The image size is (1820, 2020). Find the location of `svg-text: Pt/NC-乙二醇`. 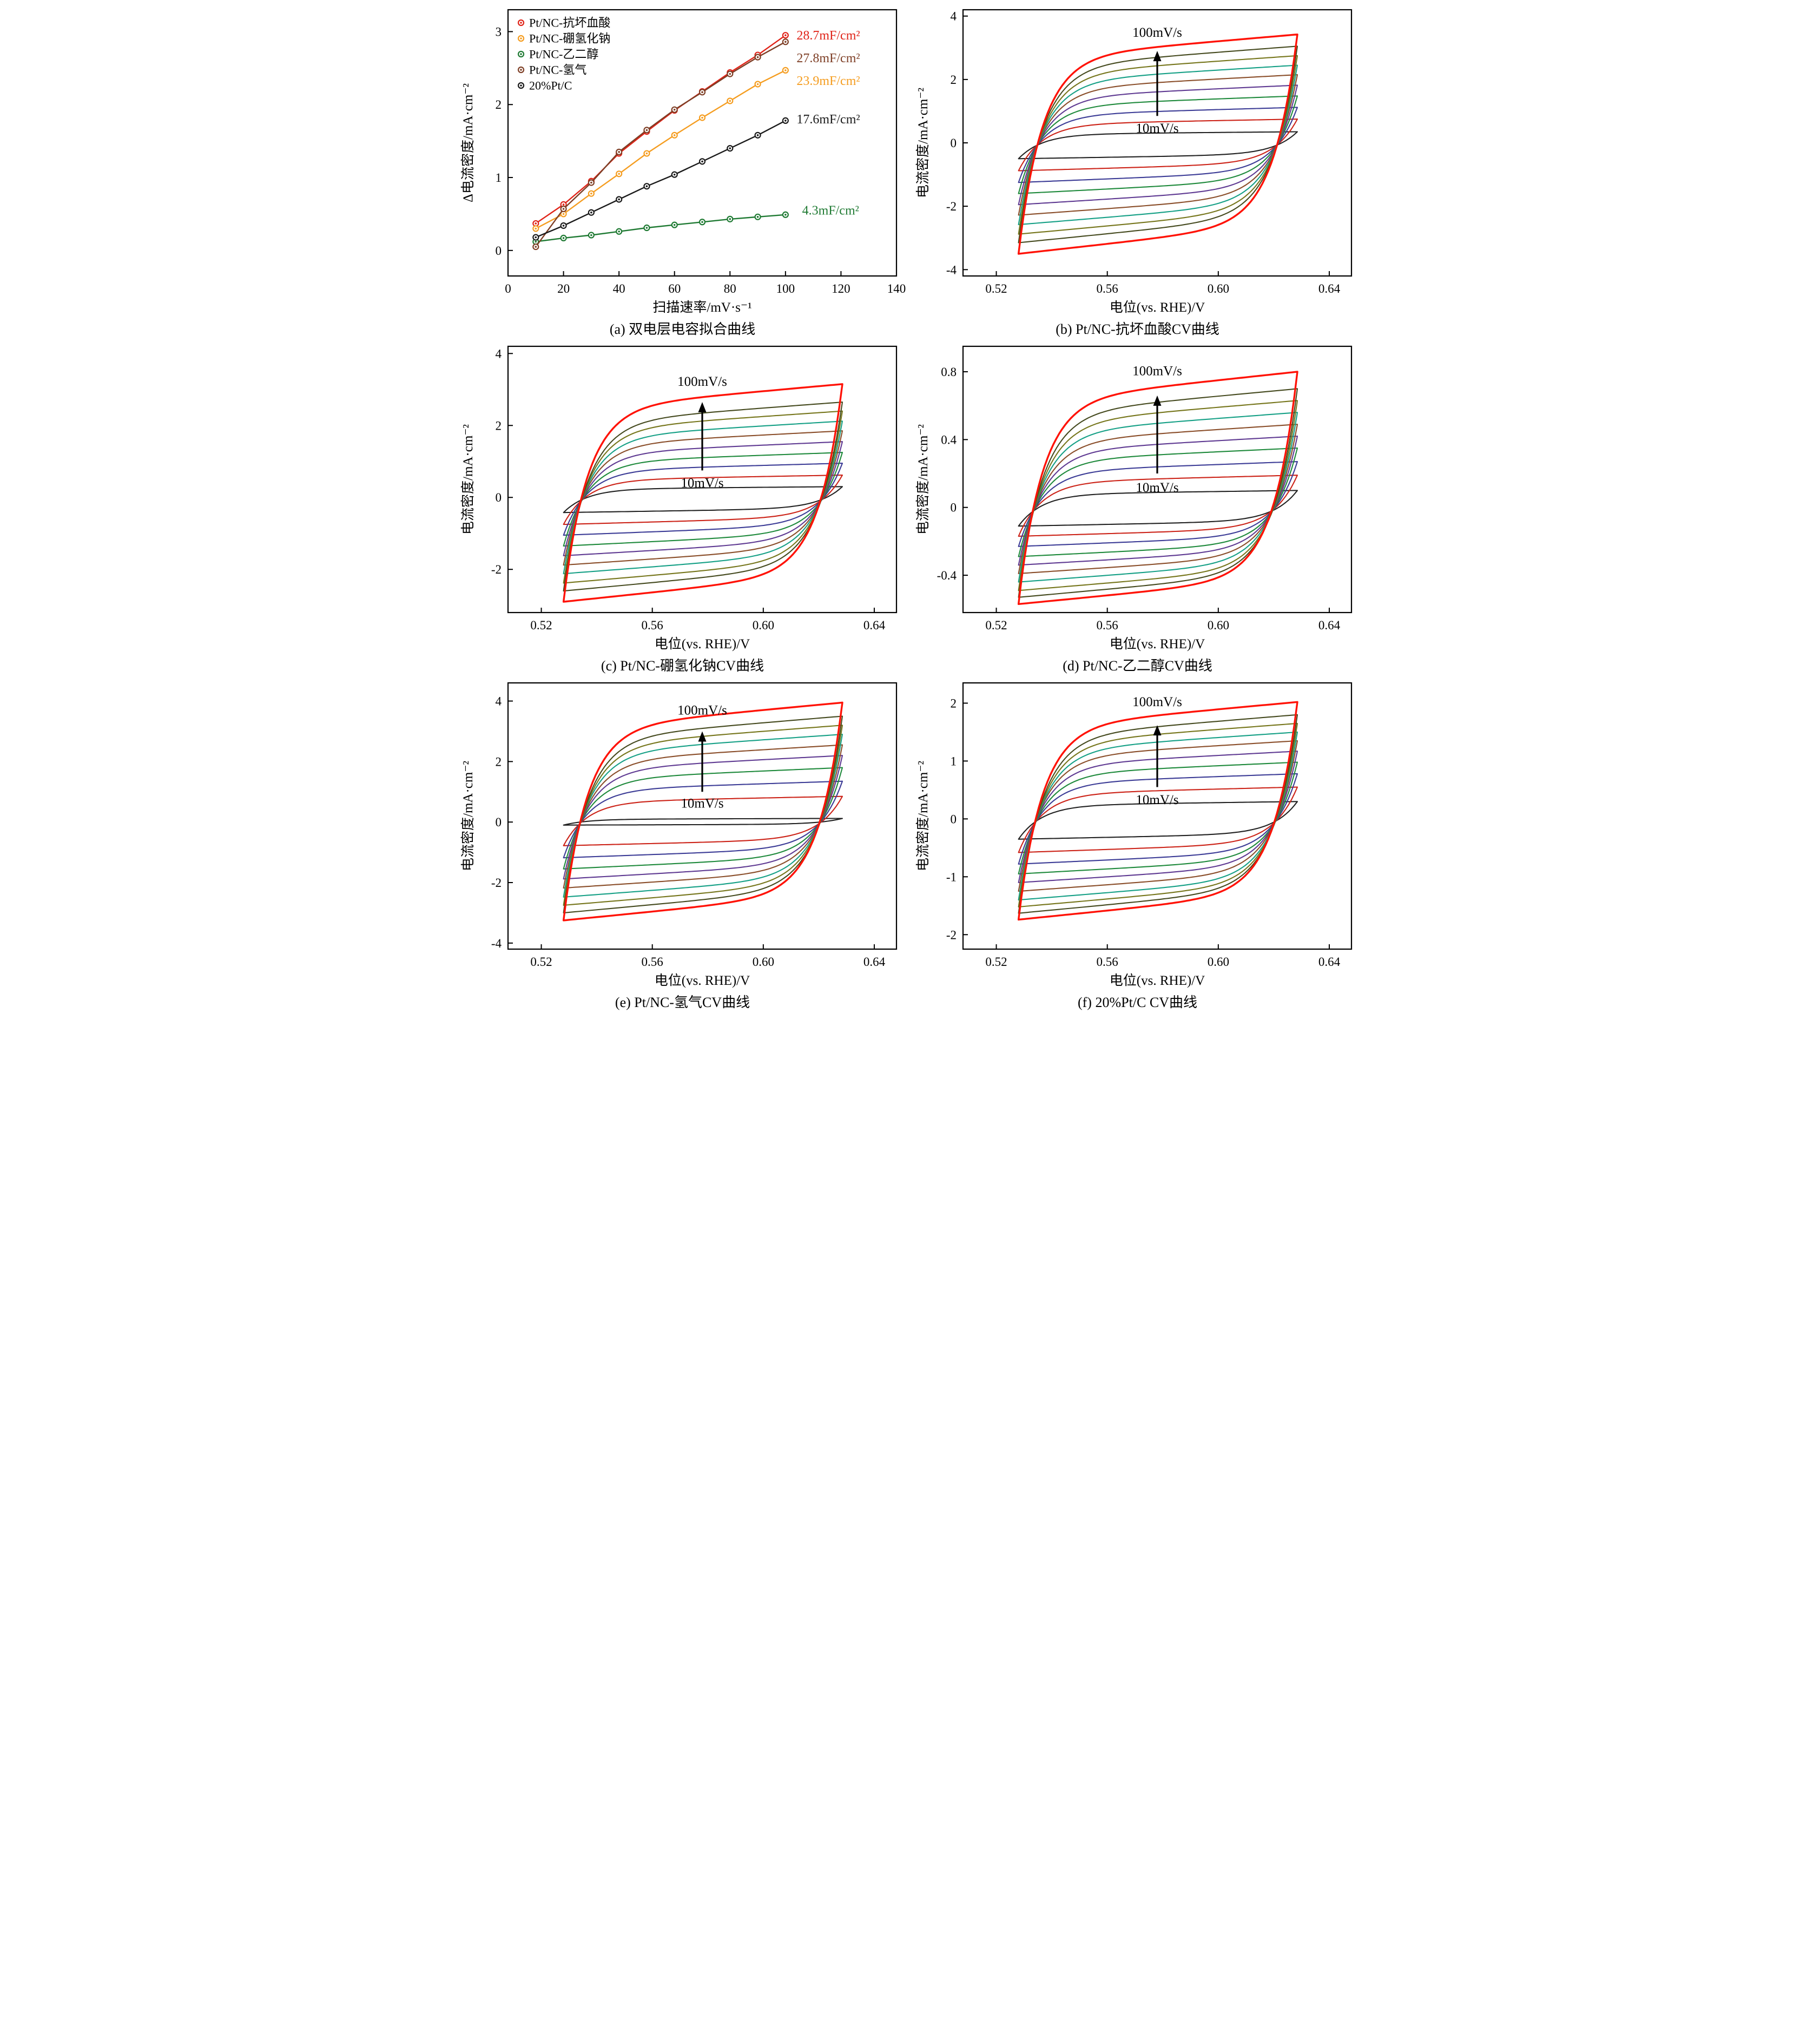

svg-text: Pt/NC-乙二醇 is located at coordinates (563, 54).